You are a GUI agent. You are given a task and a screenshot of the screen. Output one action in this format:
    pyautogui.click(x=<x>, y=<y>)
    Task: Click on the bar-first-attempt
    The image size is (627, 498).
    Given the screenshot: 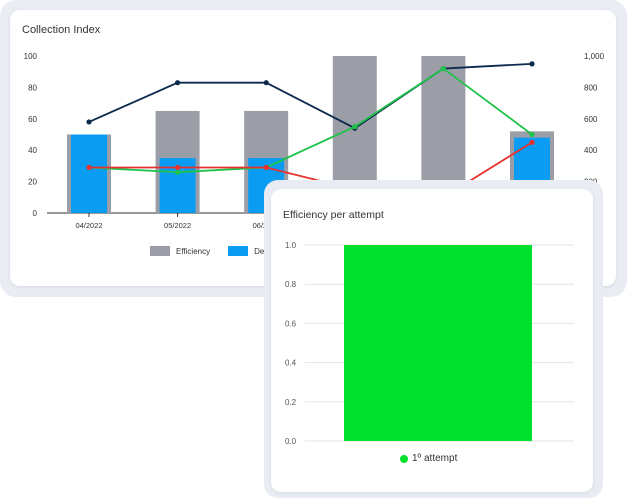 What is the action you would take?
    pyautogui.click(x=438, y=343)
    